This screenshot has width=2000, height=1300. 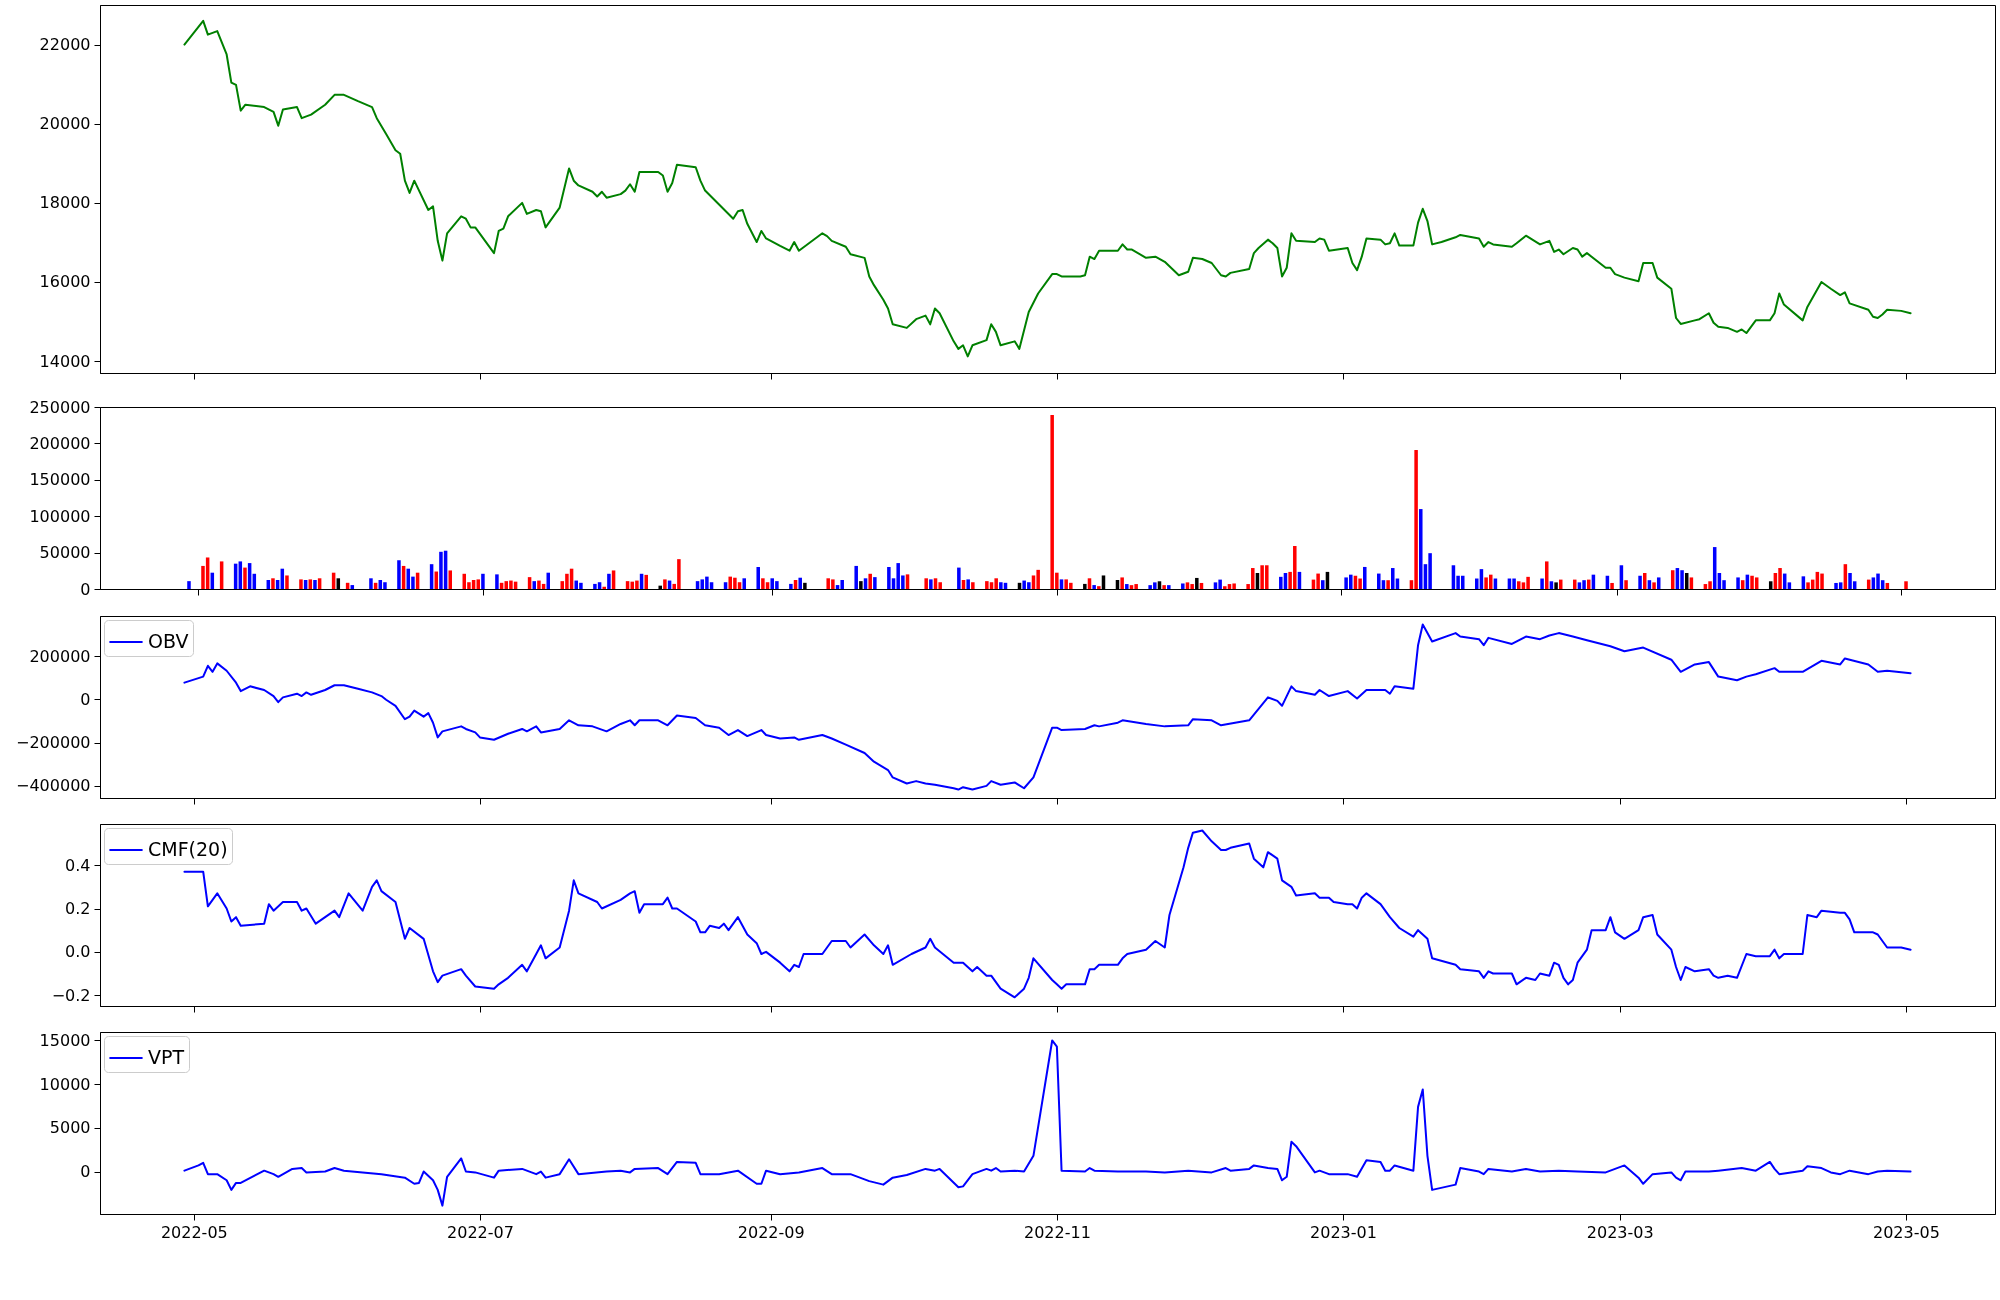 I want to click on y-tick-label: 20000, so click(x=65, y=124).